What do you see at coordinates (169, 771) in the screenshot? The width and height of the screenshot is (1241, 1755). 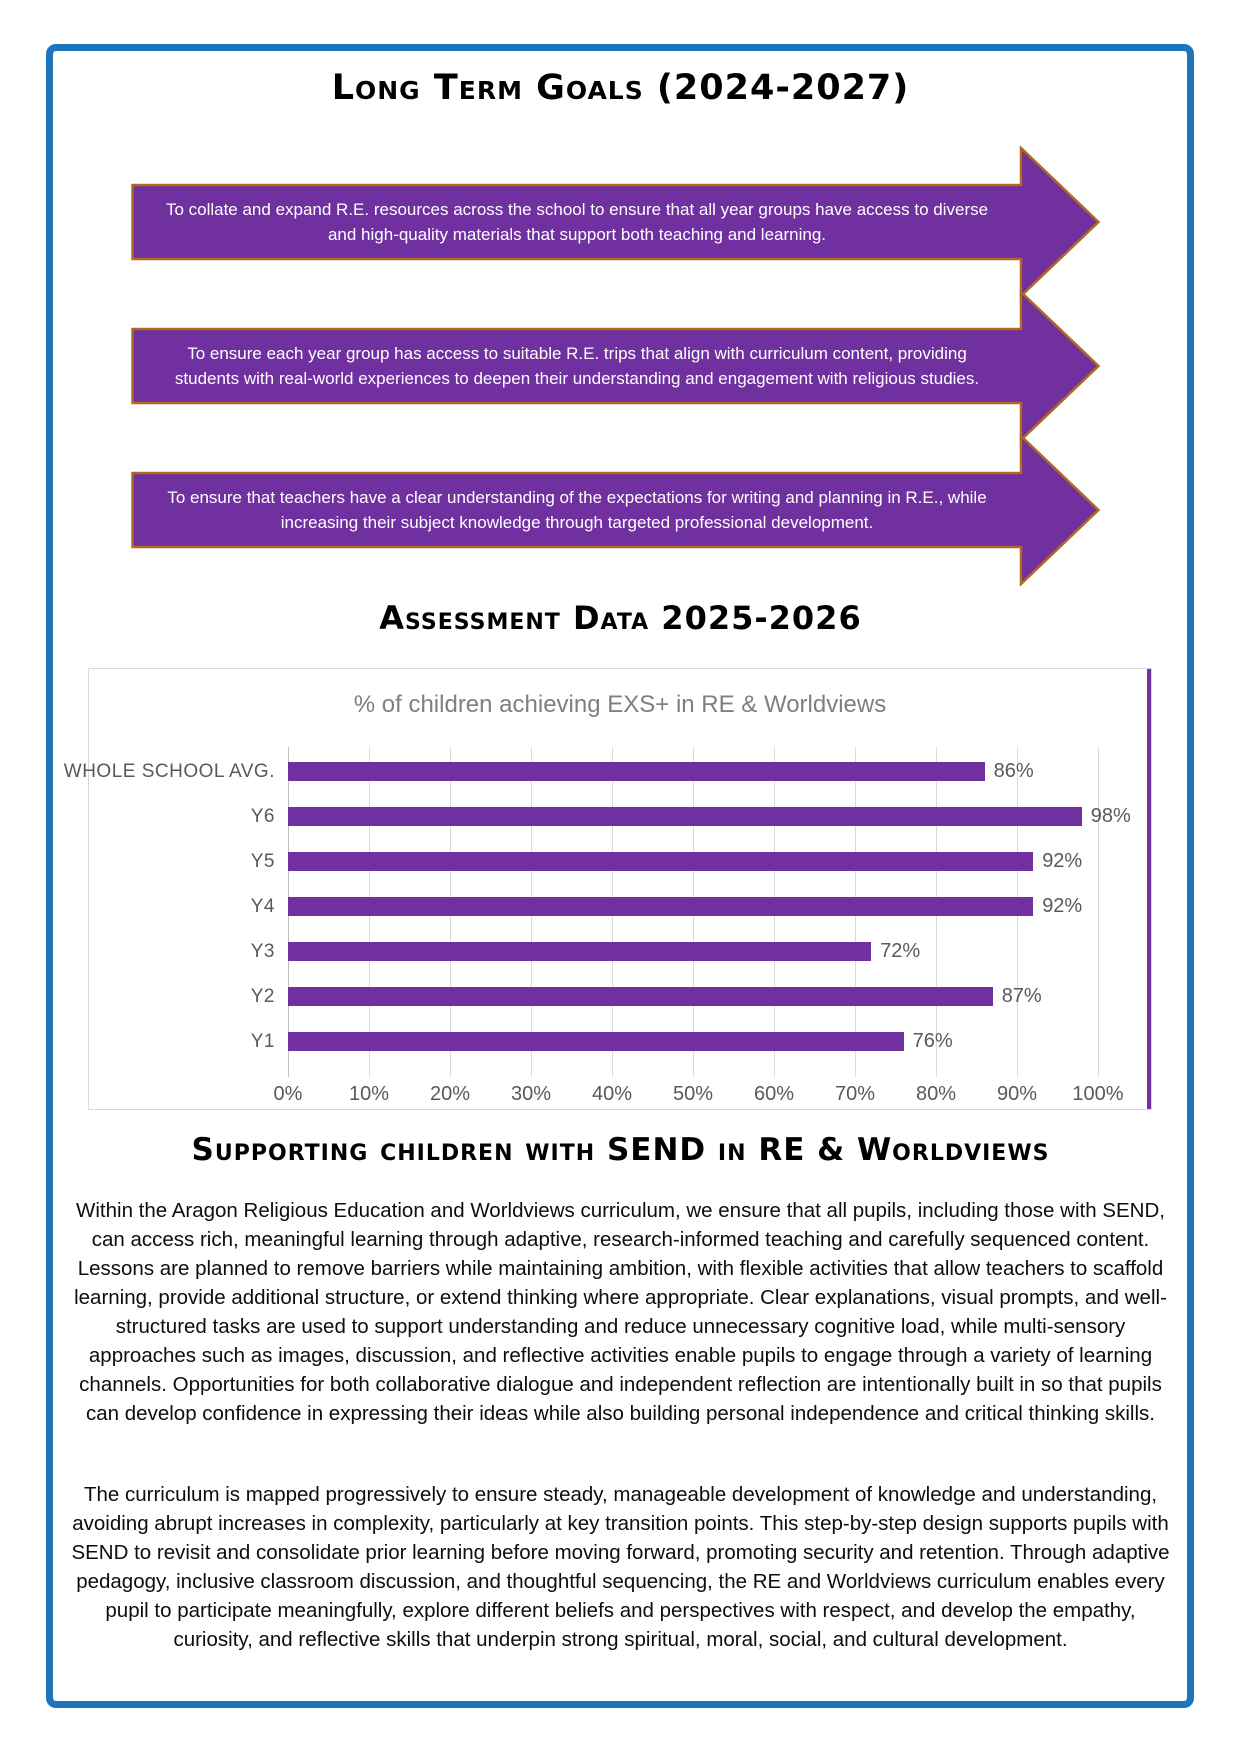 I see `category-label: WHOLE SCHOOL AVG.` at bounding box center [169, 771].